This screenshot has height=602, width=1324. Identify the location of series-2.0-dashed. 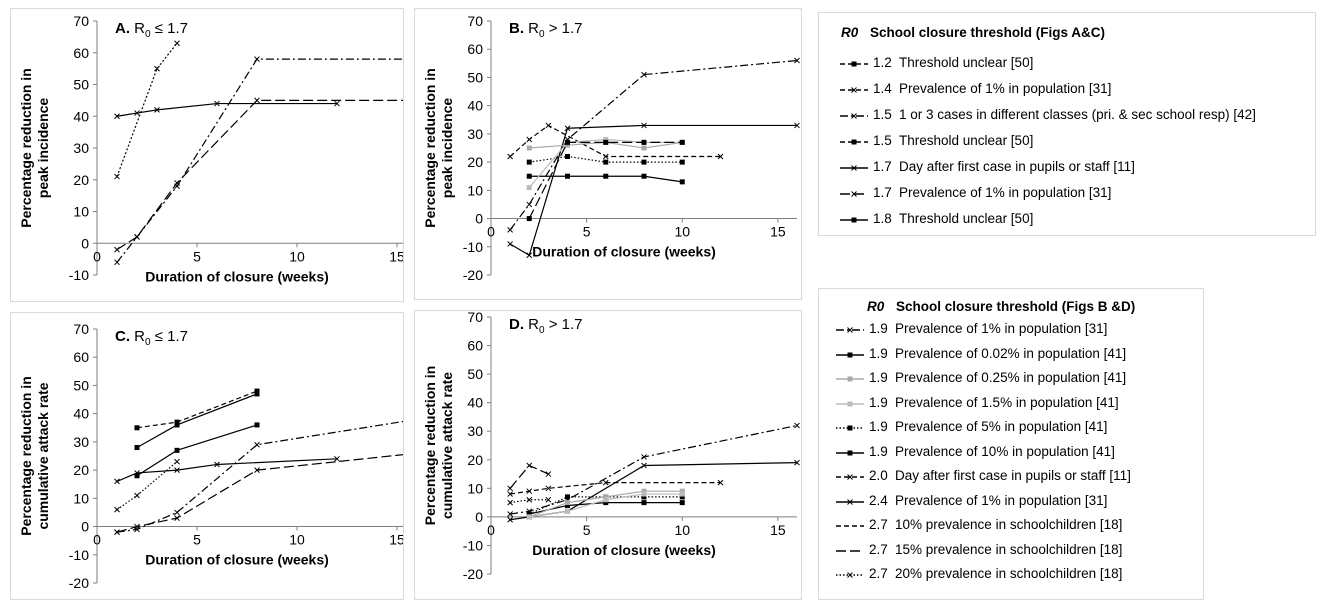
(615, 141).